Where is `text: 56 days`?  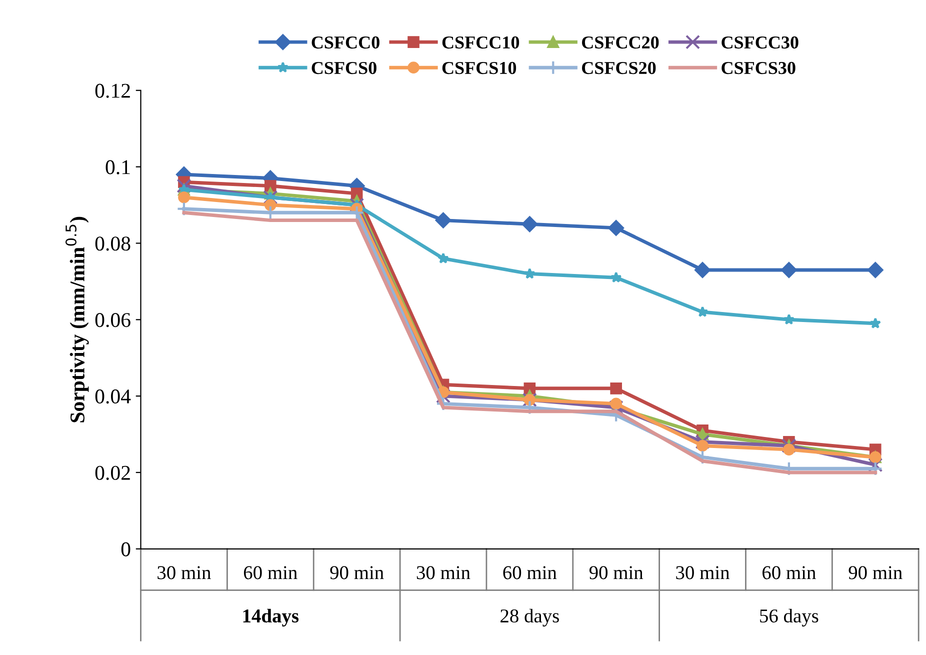
text: 56 days is located at coordinates (789, 617).